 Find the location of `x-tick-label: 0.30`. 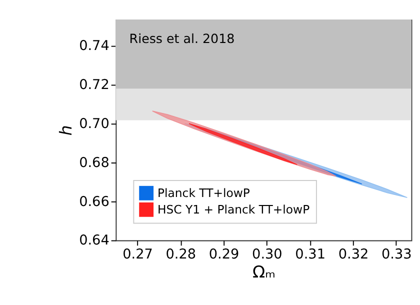

x-tick-label: 0.30 is located at coordinates (267, 254).